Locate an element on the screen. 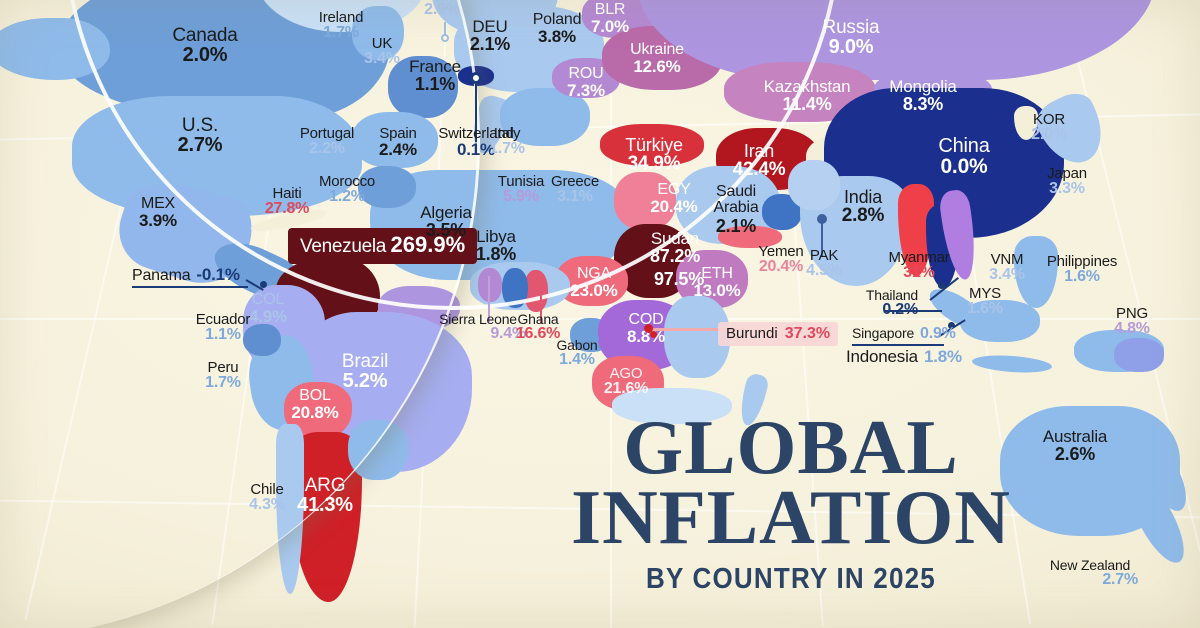 This screenshot has height=628, width=1200. label-vnm-name: VNM is located at coordinates (1007, 259).